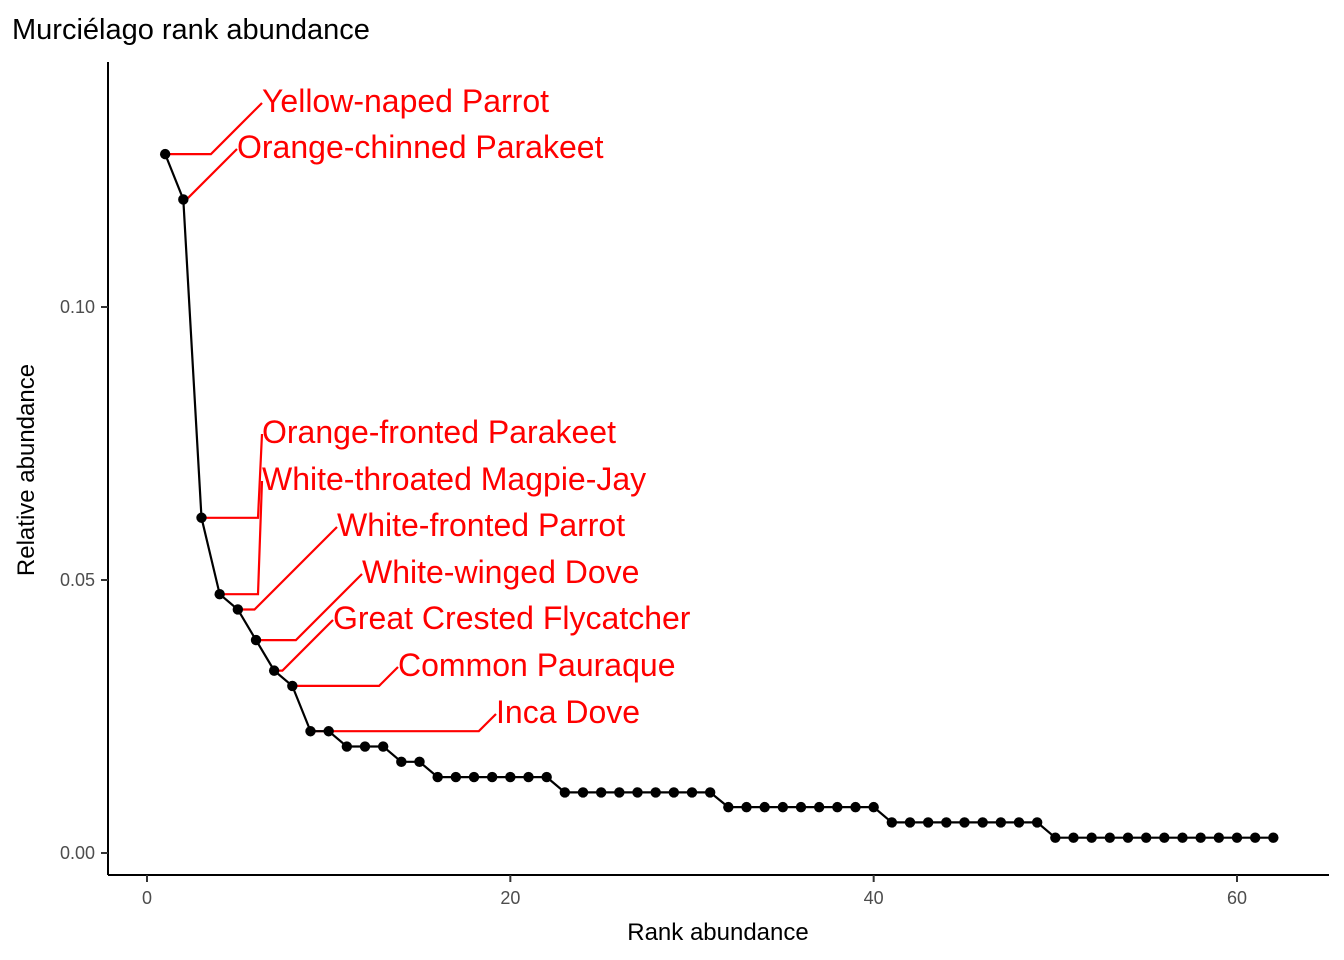 Image resolution: width=1344 pixels, height=960 pixels. What do you see at coordinates (454, 479) in the screenshot?
I see `annotation-label: White-throated Magpie-Jay` at bounding box center [454, 479].